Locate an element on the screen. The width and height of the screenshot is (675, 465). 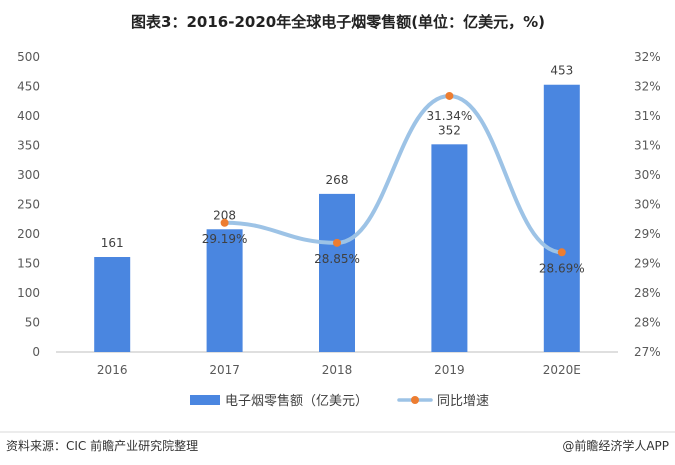
bar-value-label: 352 is located at coordinates (449, 130).